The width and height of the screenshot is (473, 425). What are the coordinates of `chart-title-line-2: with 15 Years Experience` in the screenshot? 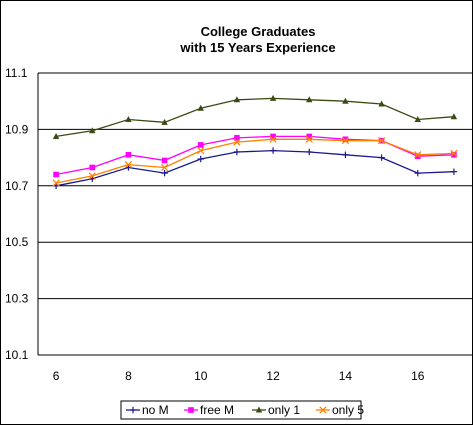 It's located at (257, 47).